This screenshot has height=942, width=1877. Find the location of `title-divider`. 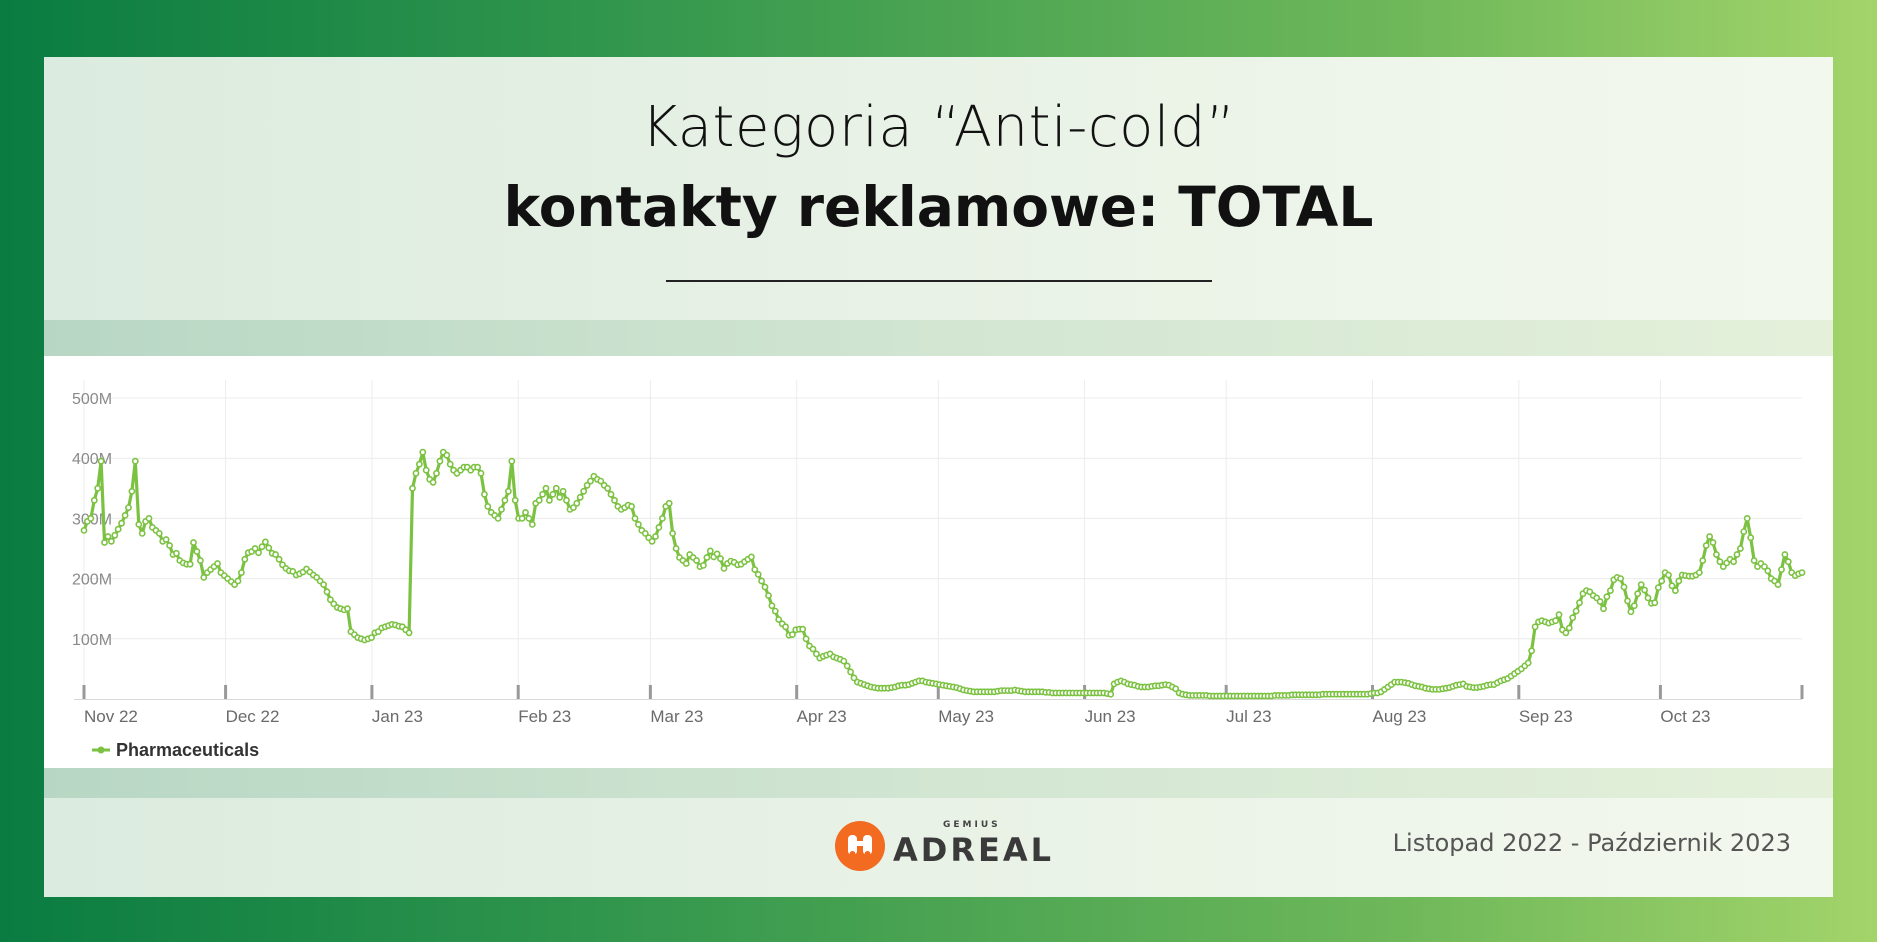

title-divider is located at coordinates (939, 281).